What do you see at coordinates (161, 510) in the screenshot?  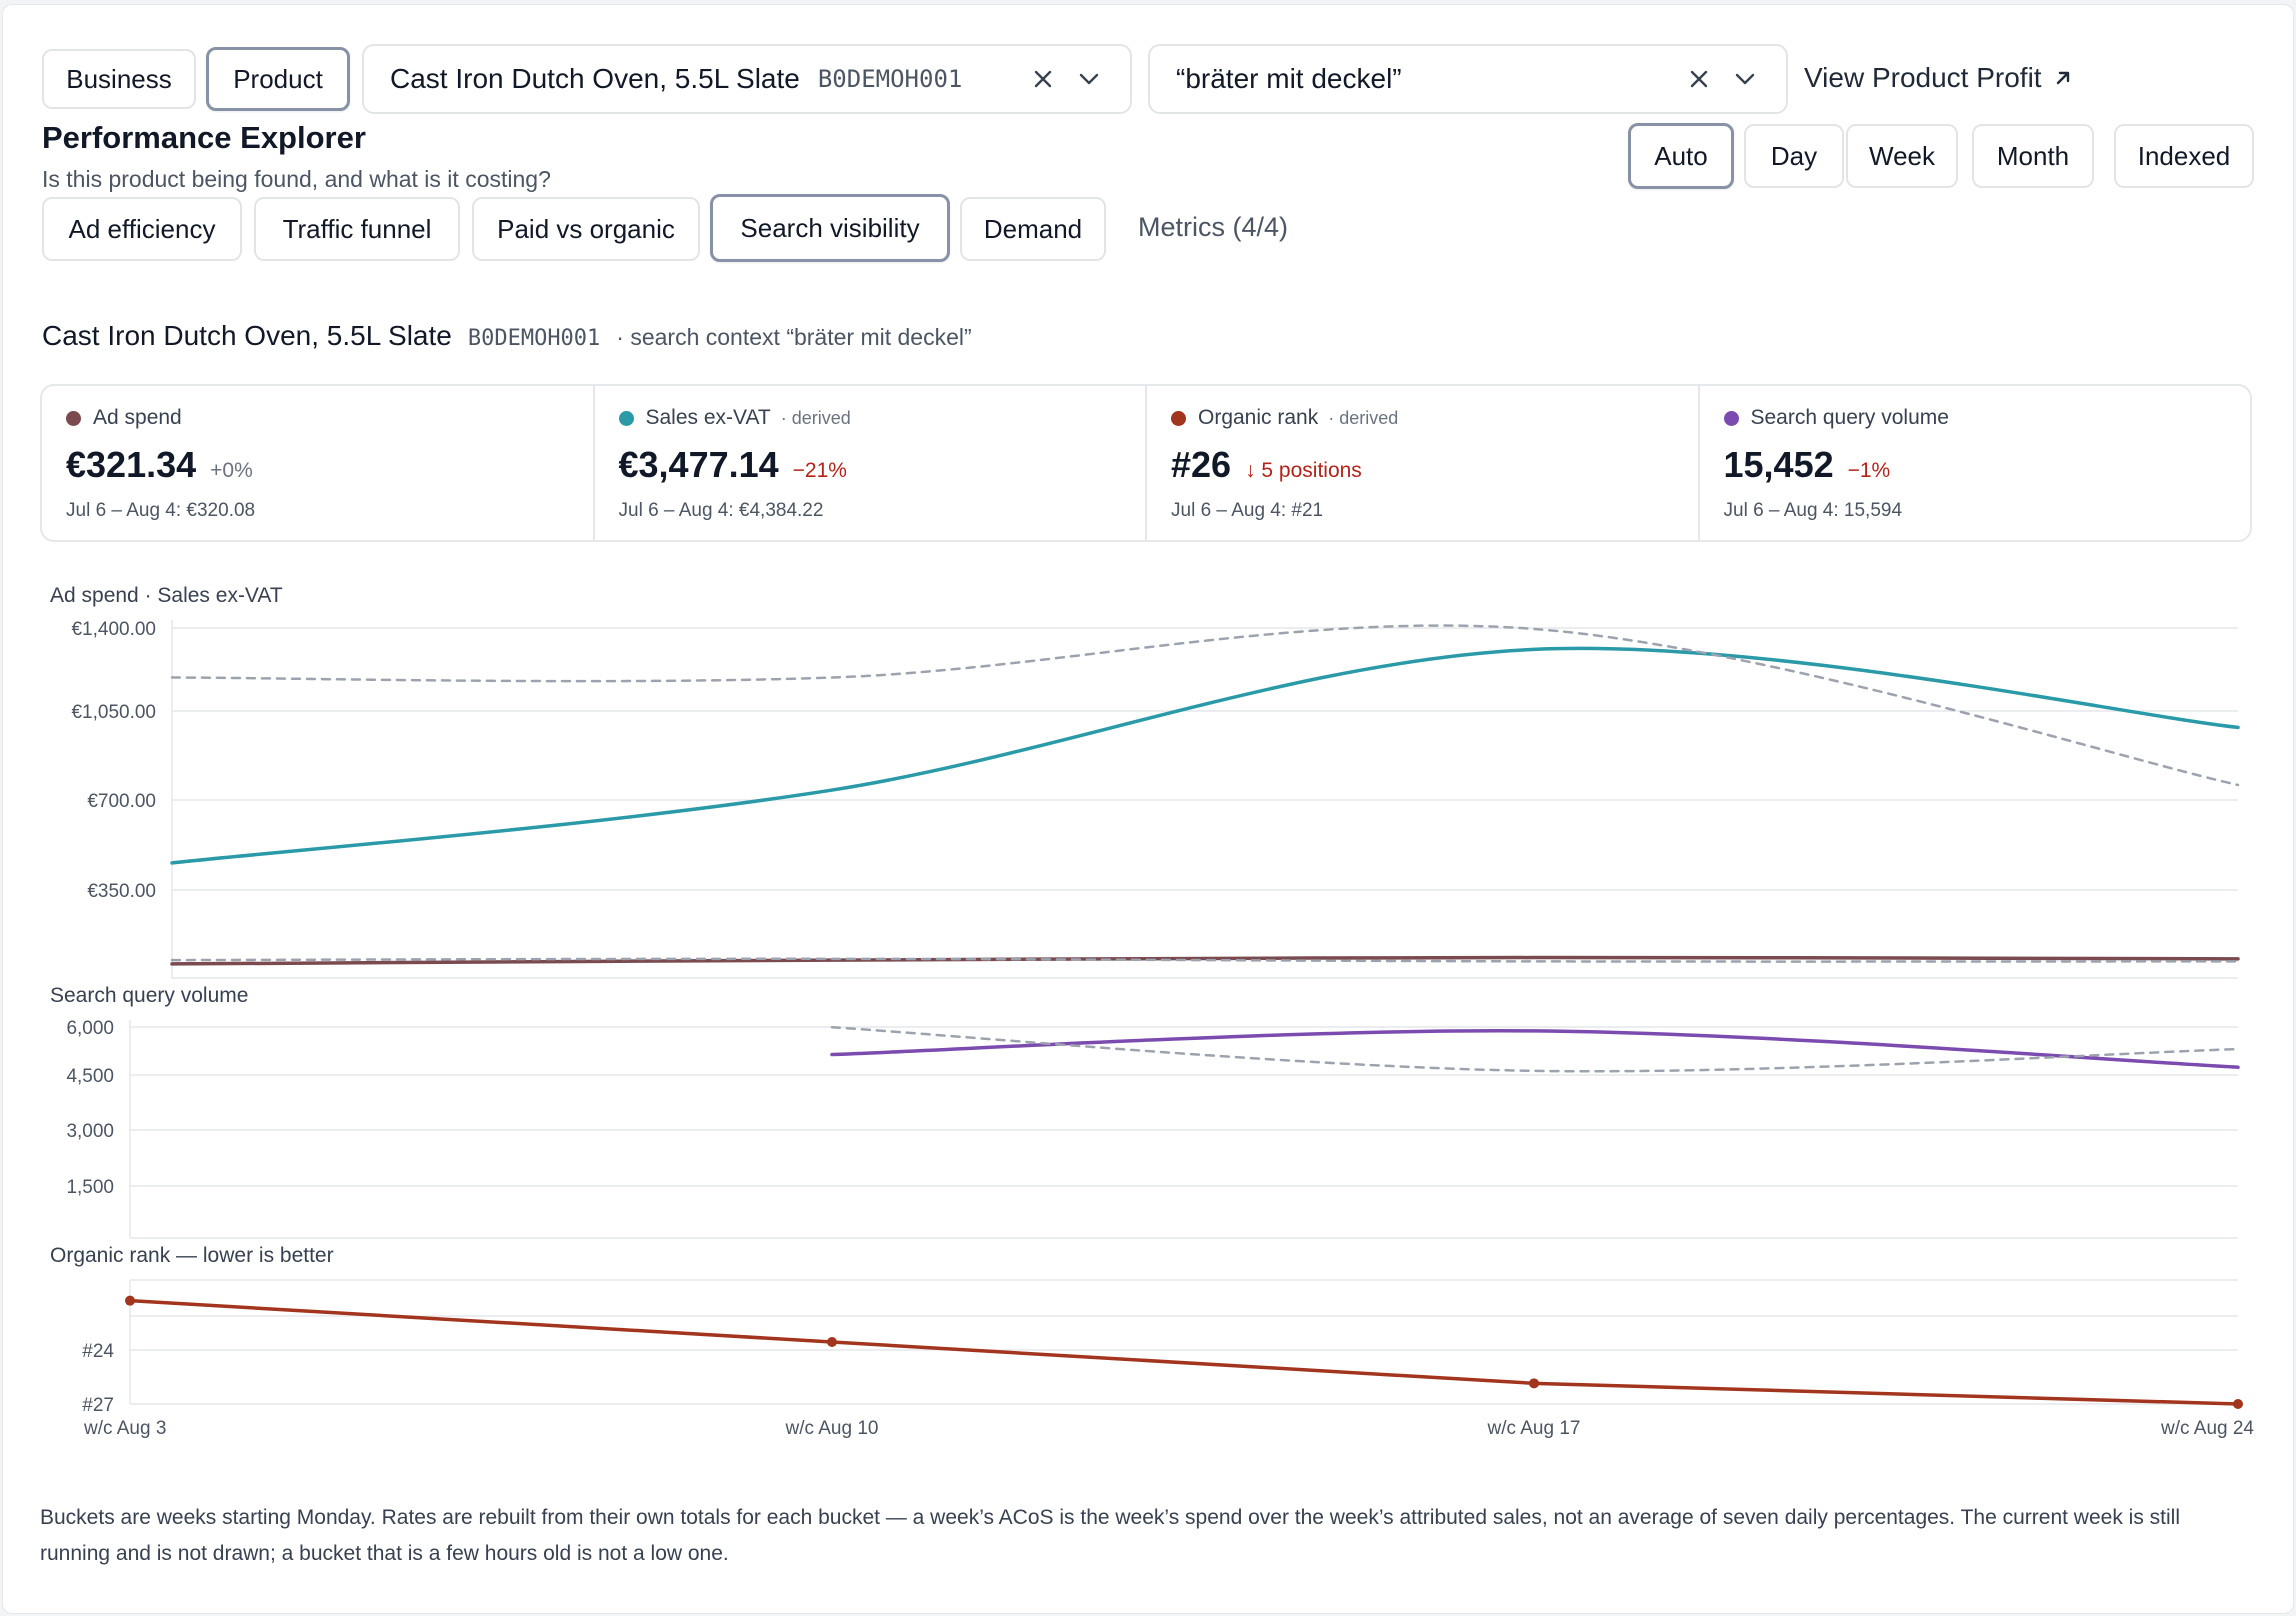 I see `metric-compare: Jul 6 – Aug 4: €320.08` at bounding box center [161, 510].